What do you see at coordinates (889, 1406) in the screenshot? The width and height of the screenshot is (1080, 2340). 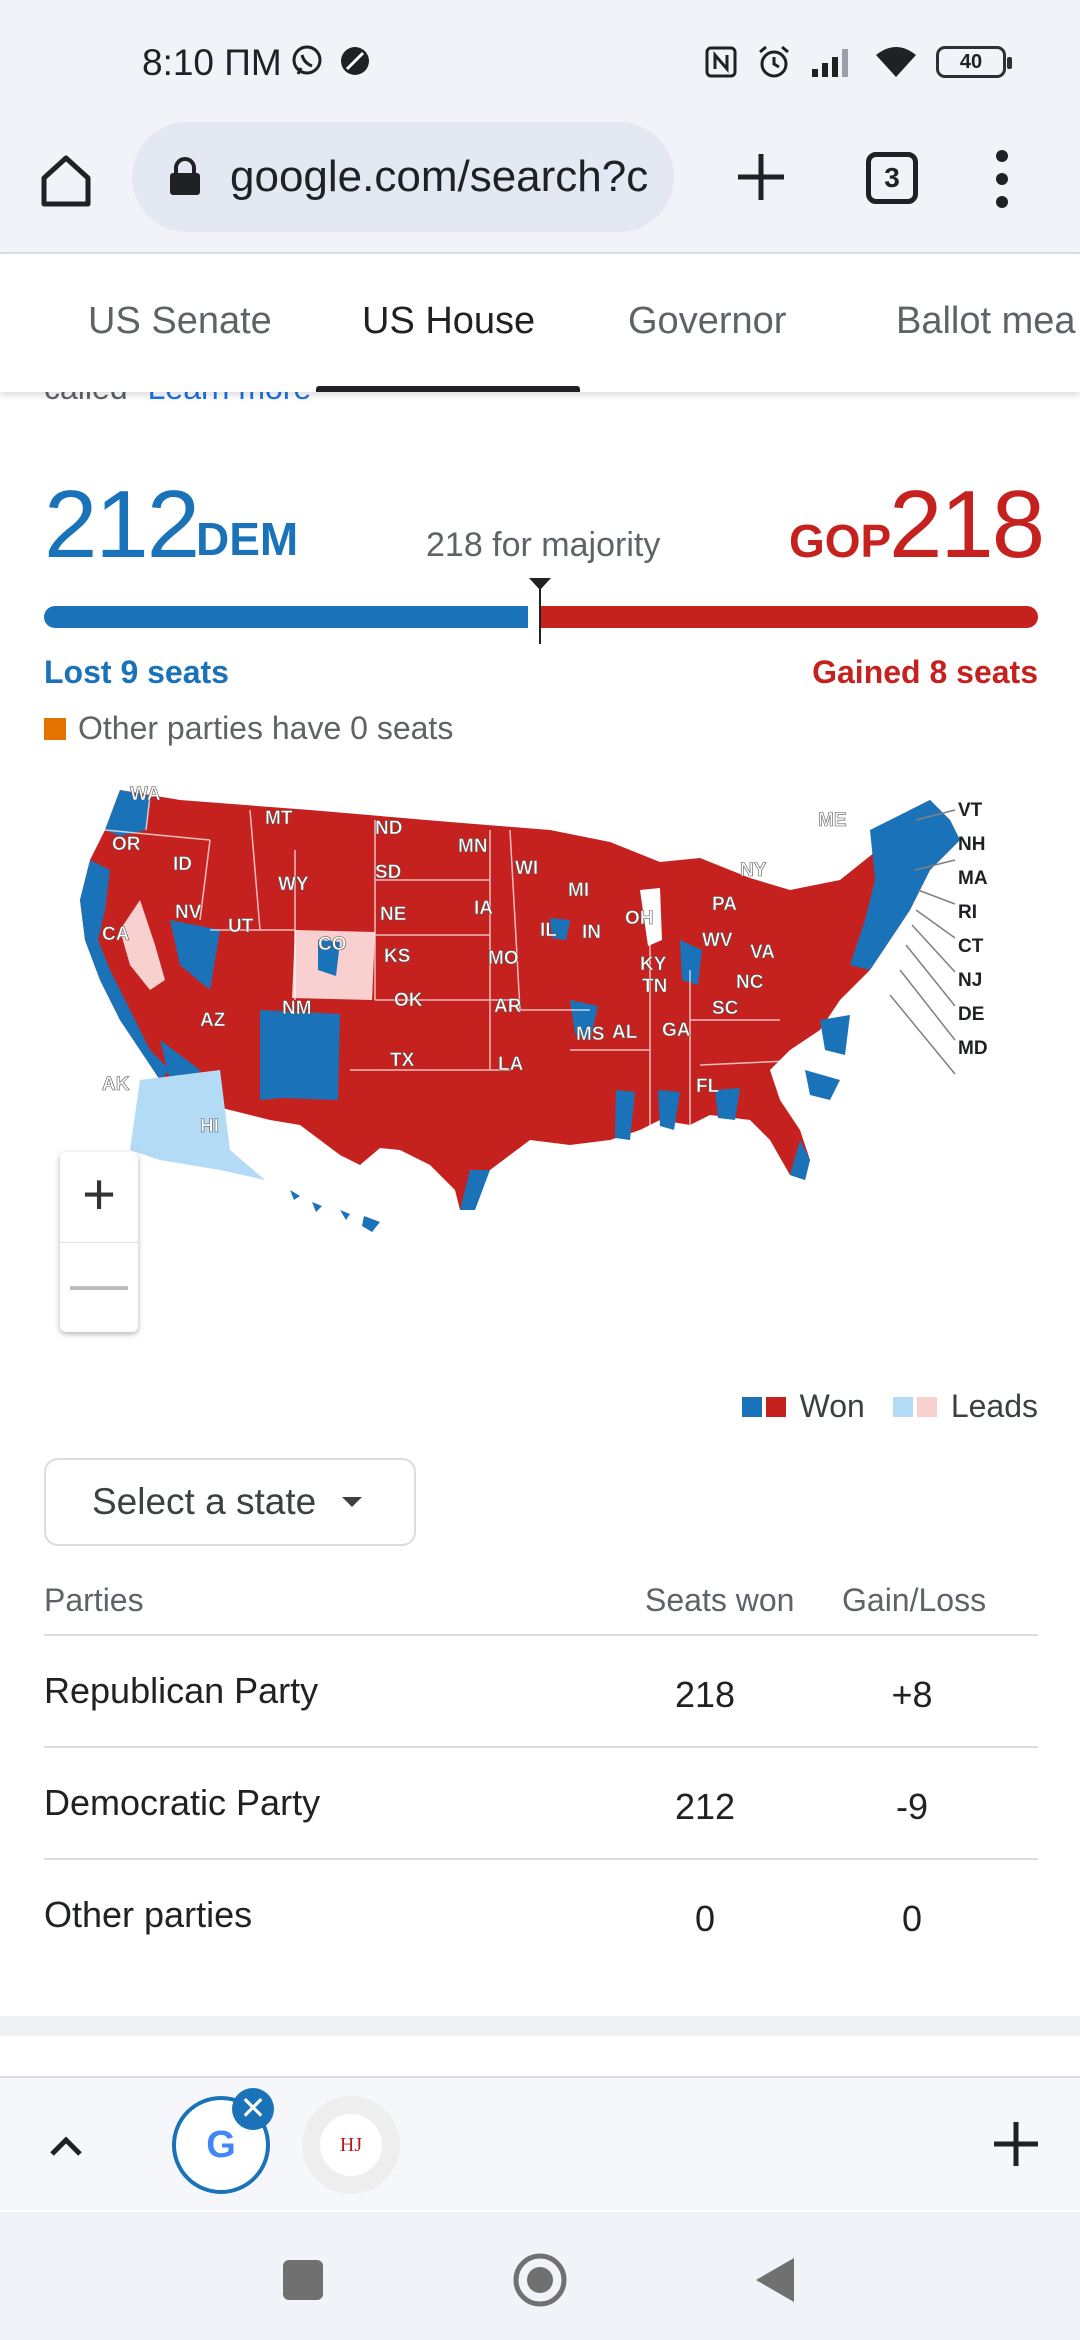 I see `map-legend: Won Leads` at bounding box center [889, 1406].